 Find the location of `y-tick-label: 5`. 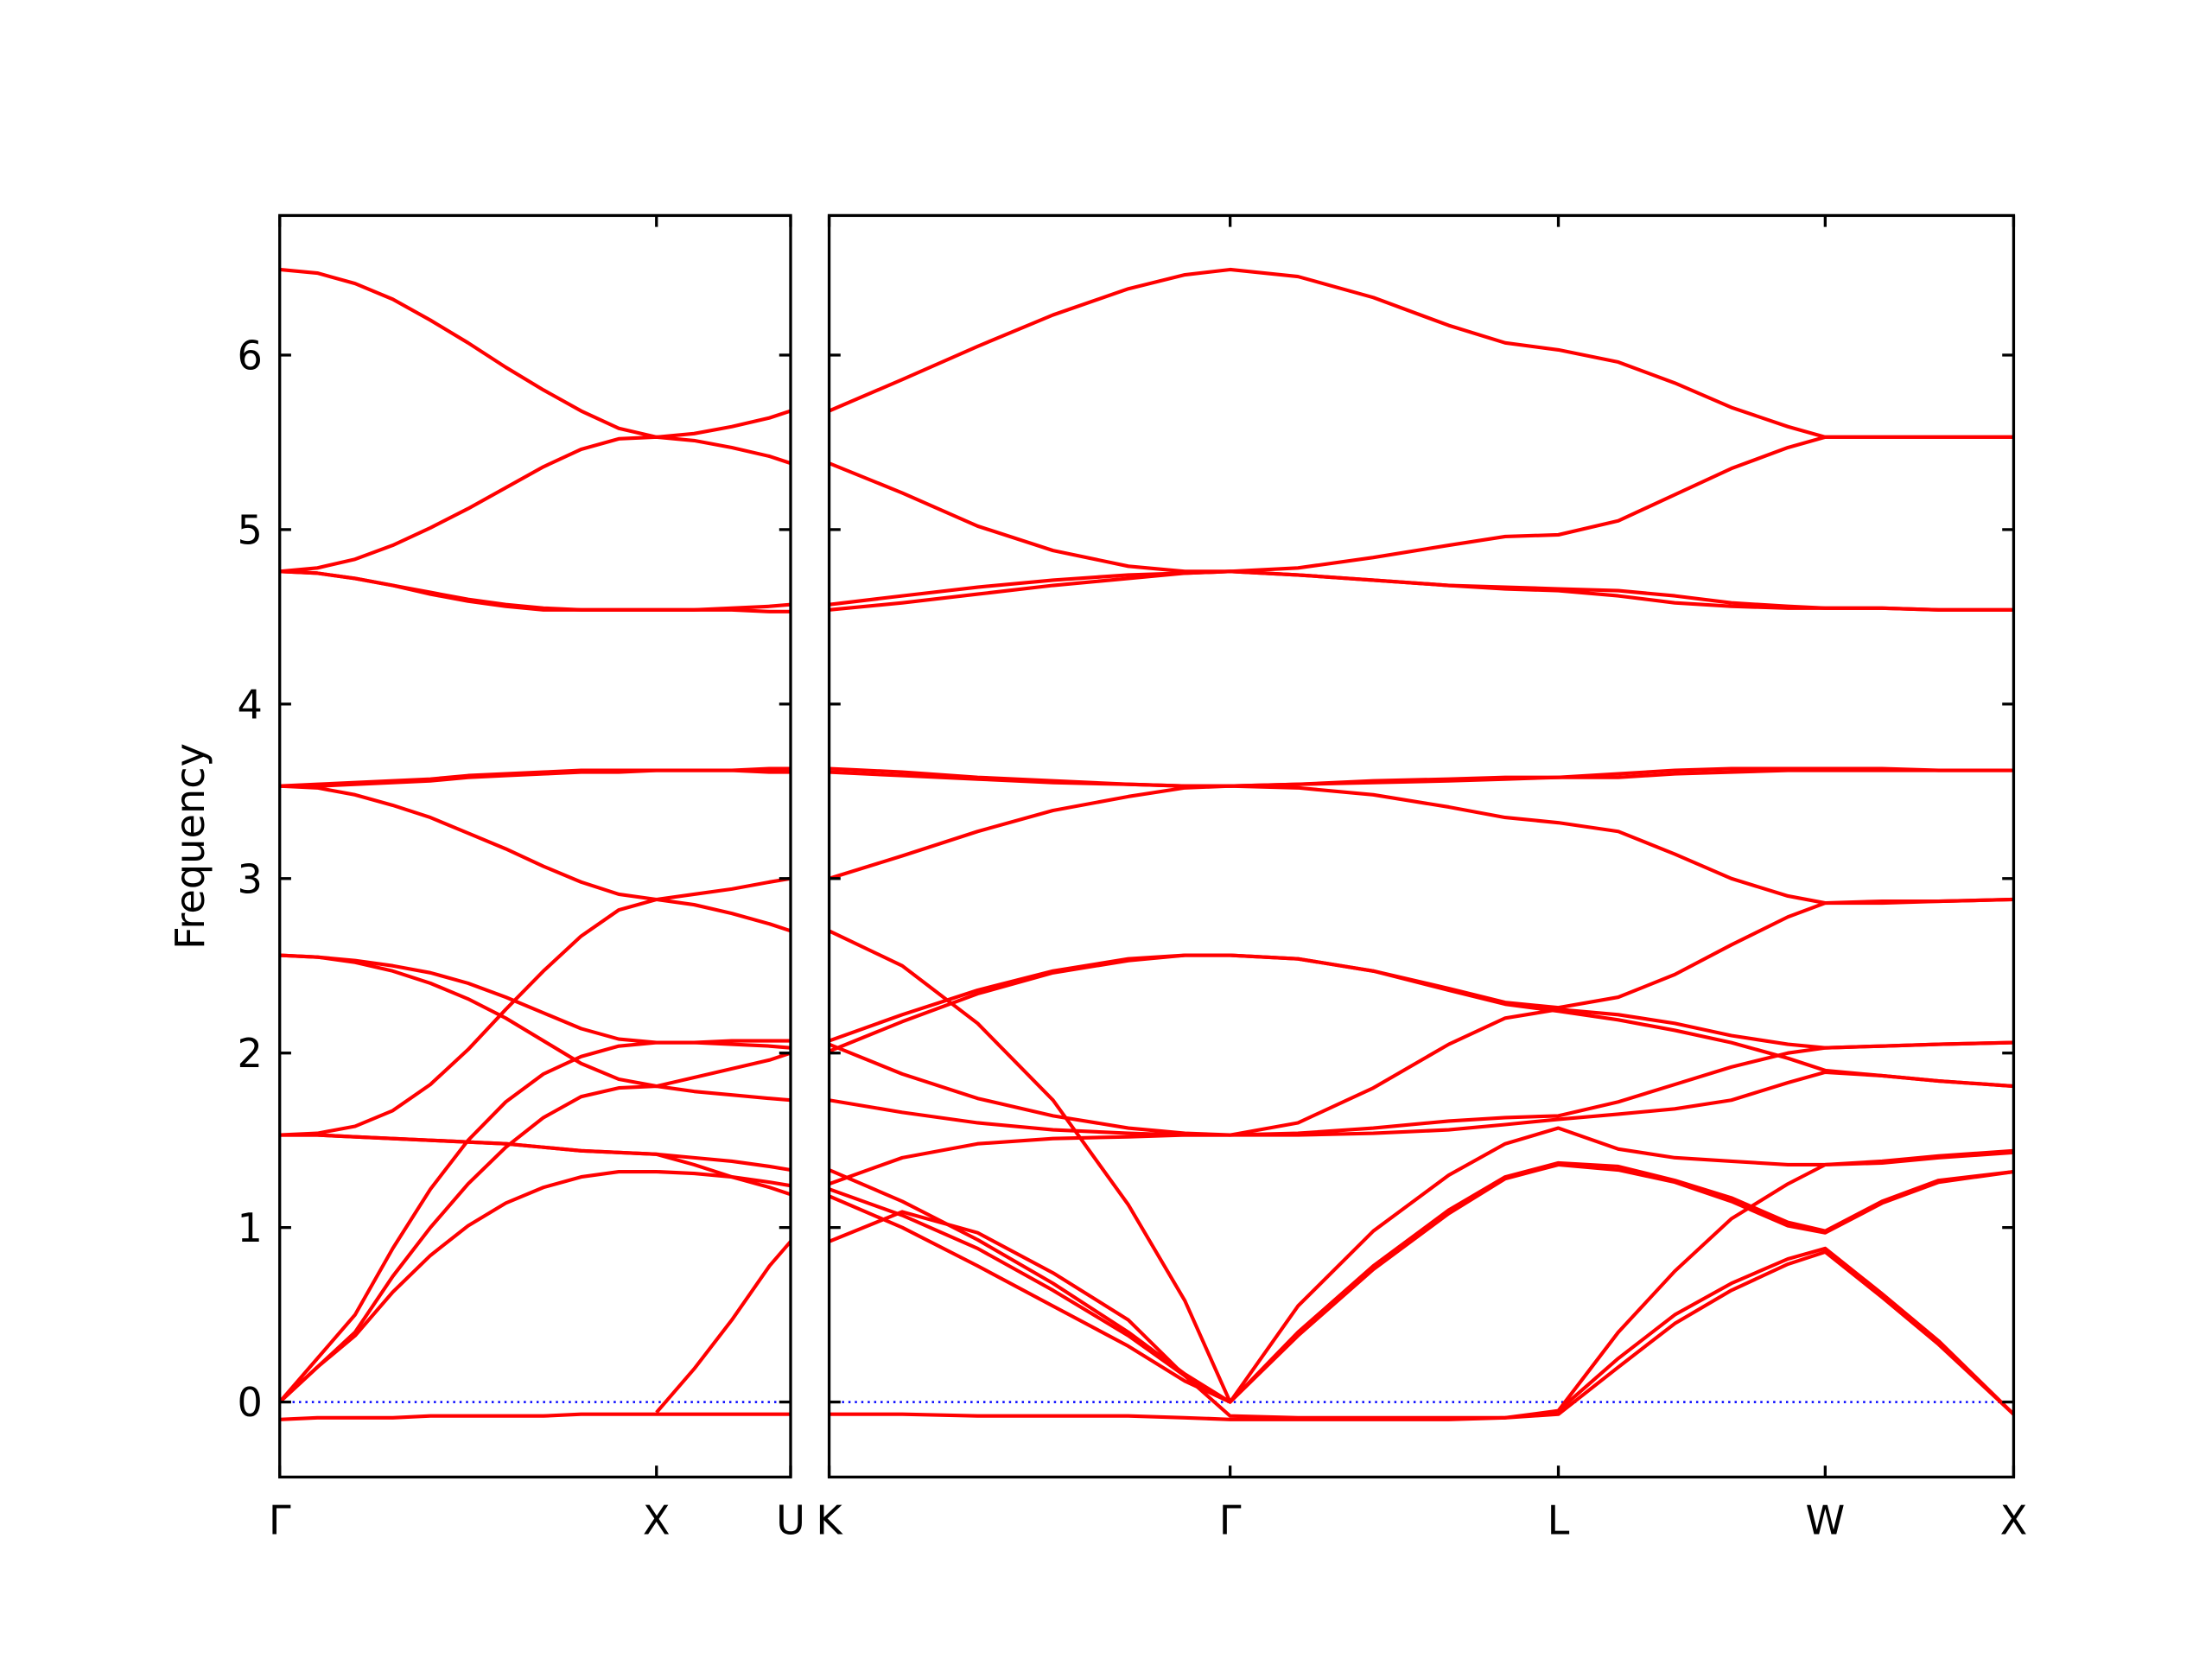

y-tick-label: 5 is located at coordinates (249, 529).